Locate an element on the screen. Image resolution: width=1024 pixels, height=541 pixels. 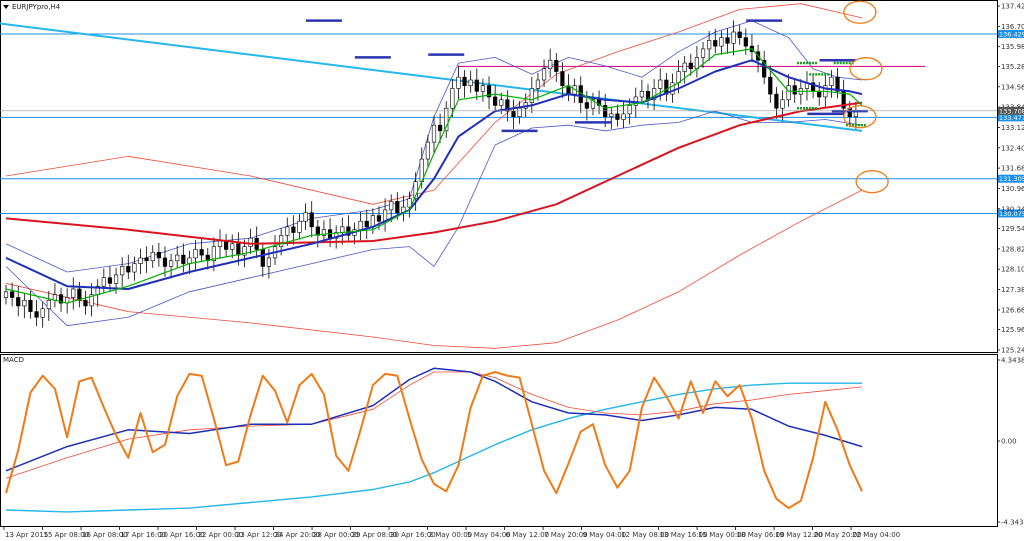
date-axis-label: 12 May 08:00 is located at coordinates (645, 535).